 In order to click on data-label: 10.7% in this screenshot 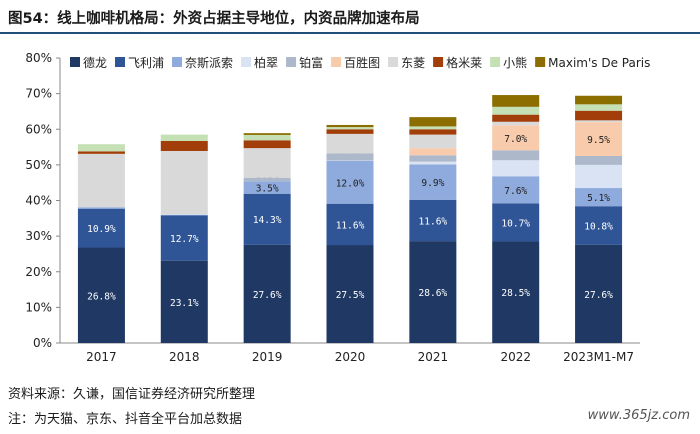, I will do `click(515, 223)`.